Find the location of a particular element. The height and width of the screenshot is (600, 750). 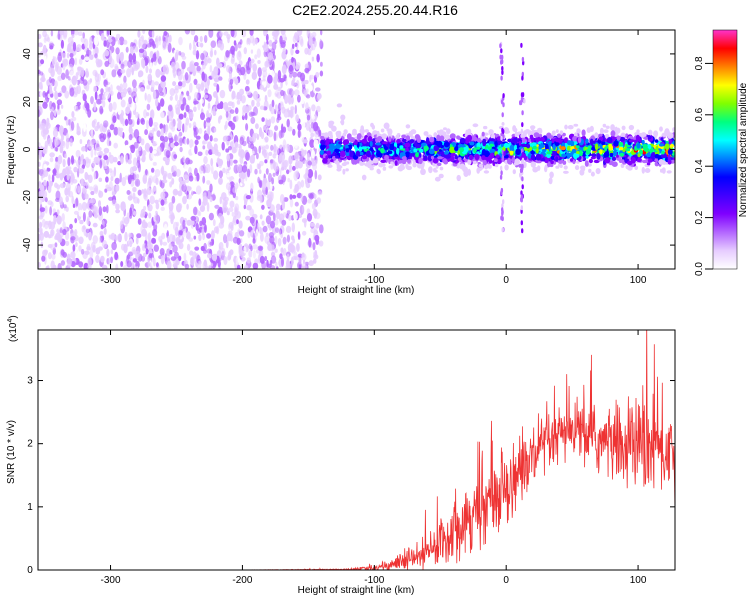

x-tick-label: -200 is located at coordinates (242, 280).